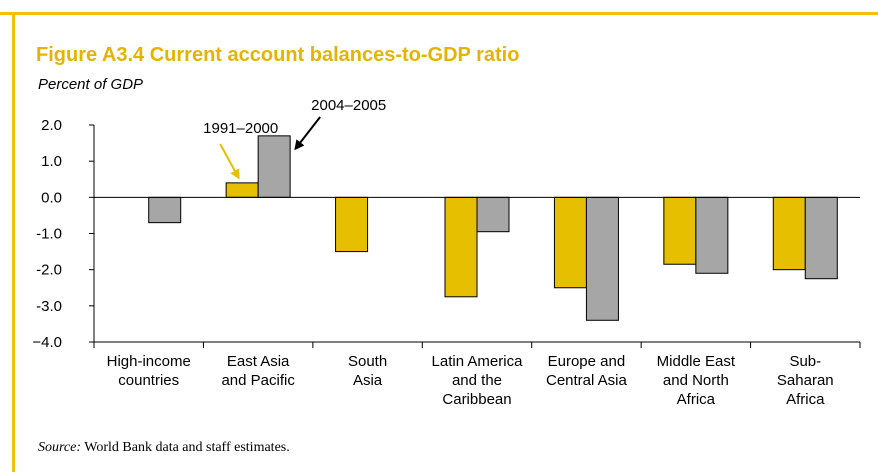 The width and height of the screenshot is (878, 472). What do you see at coordinates (477, 380) in the screenshot?
I see `x-category-label: and the` at bounding box center [477, 380].